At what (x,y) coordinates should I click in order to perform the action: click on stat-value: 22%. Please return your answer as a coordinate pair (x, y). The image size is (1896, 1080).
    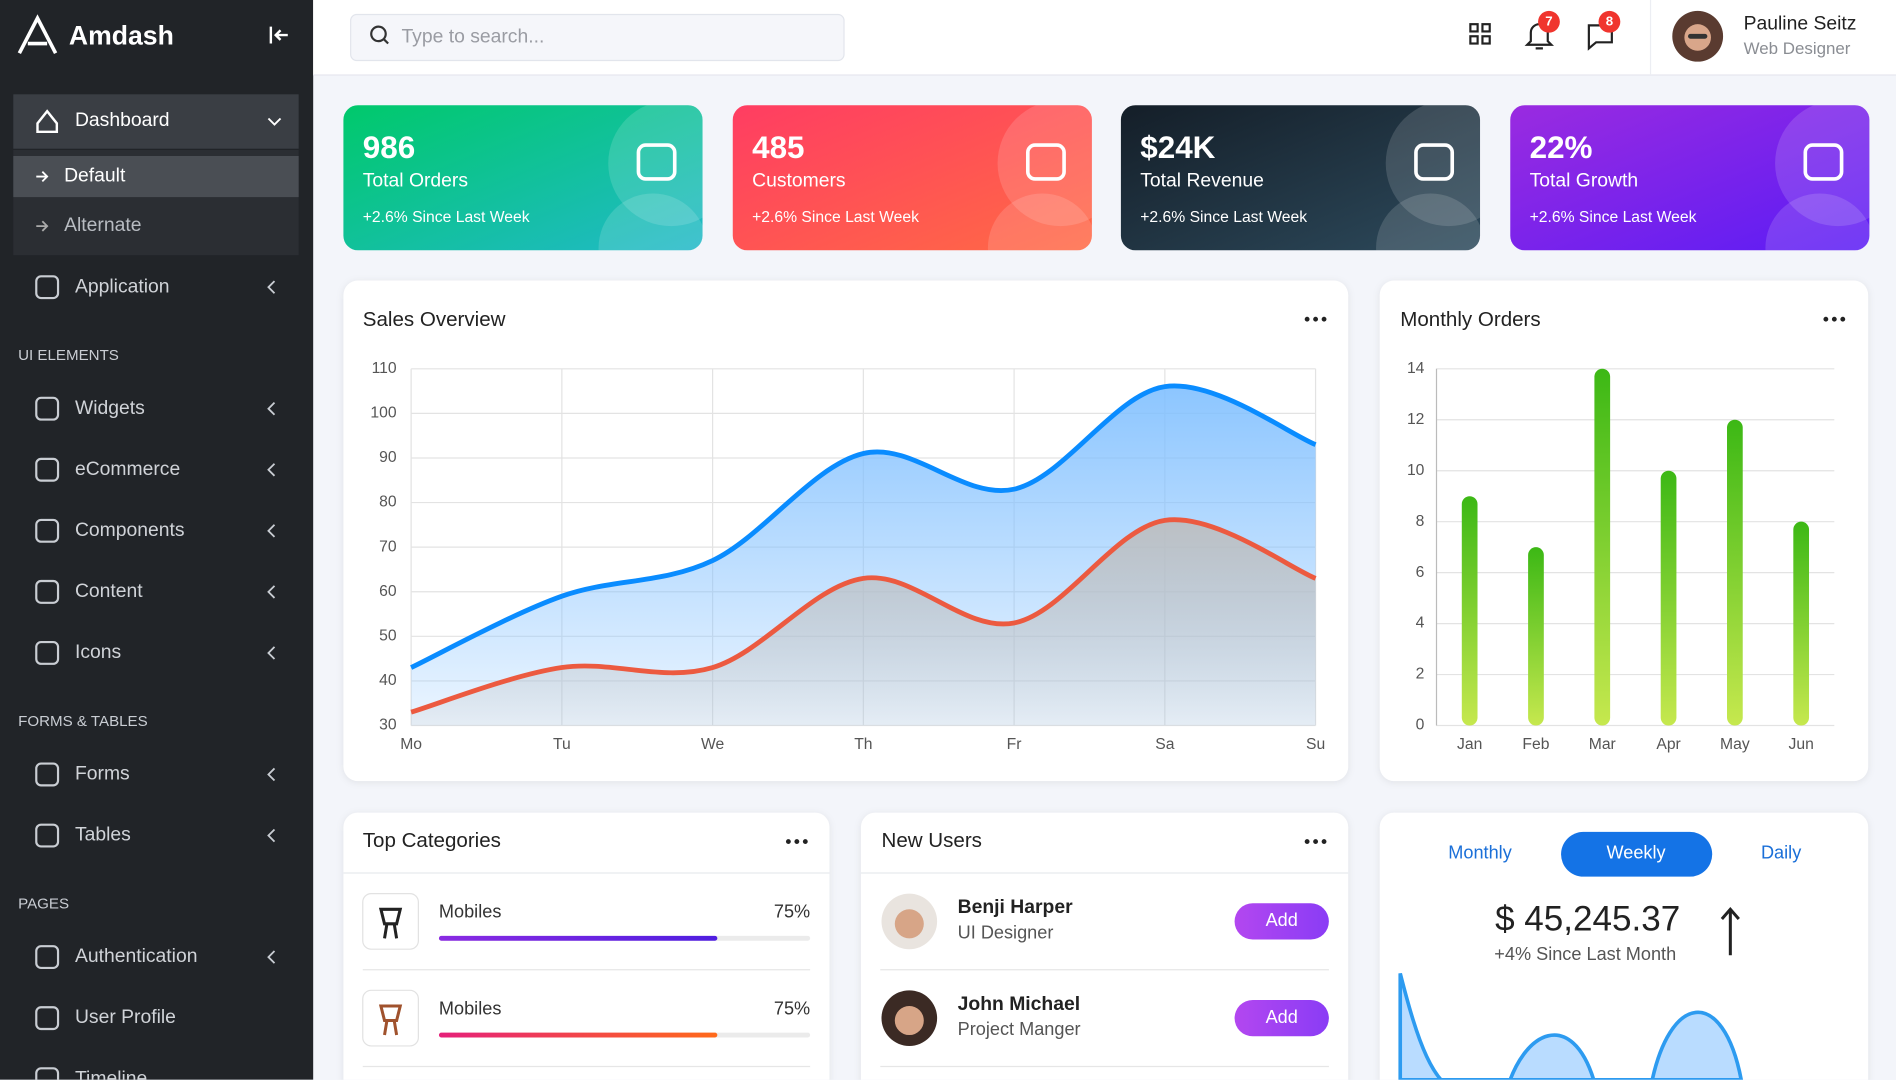
    Looking at the image, I should click on (1561, 147).